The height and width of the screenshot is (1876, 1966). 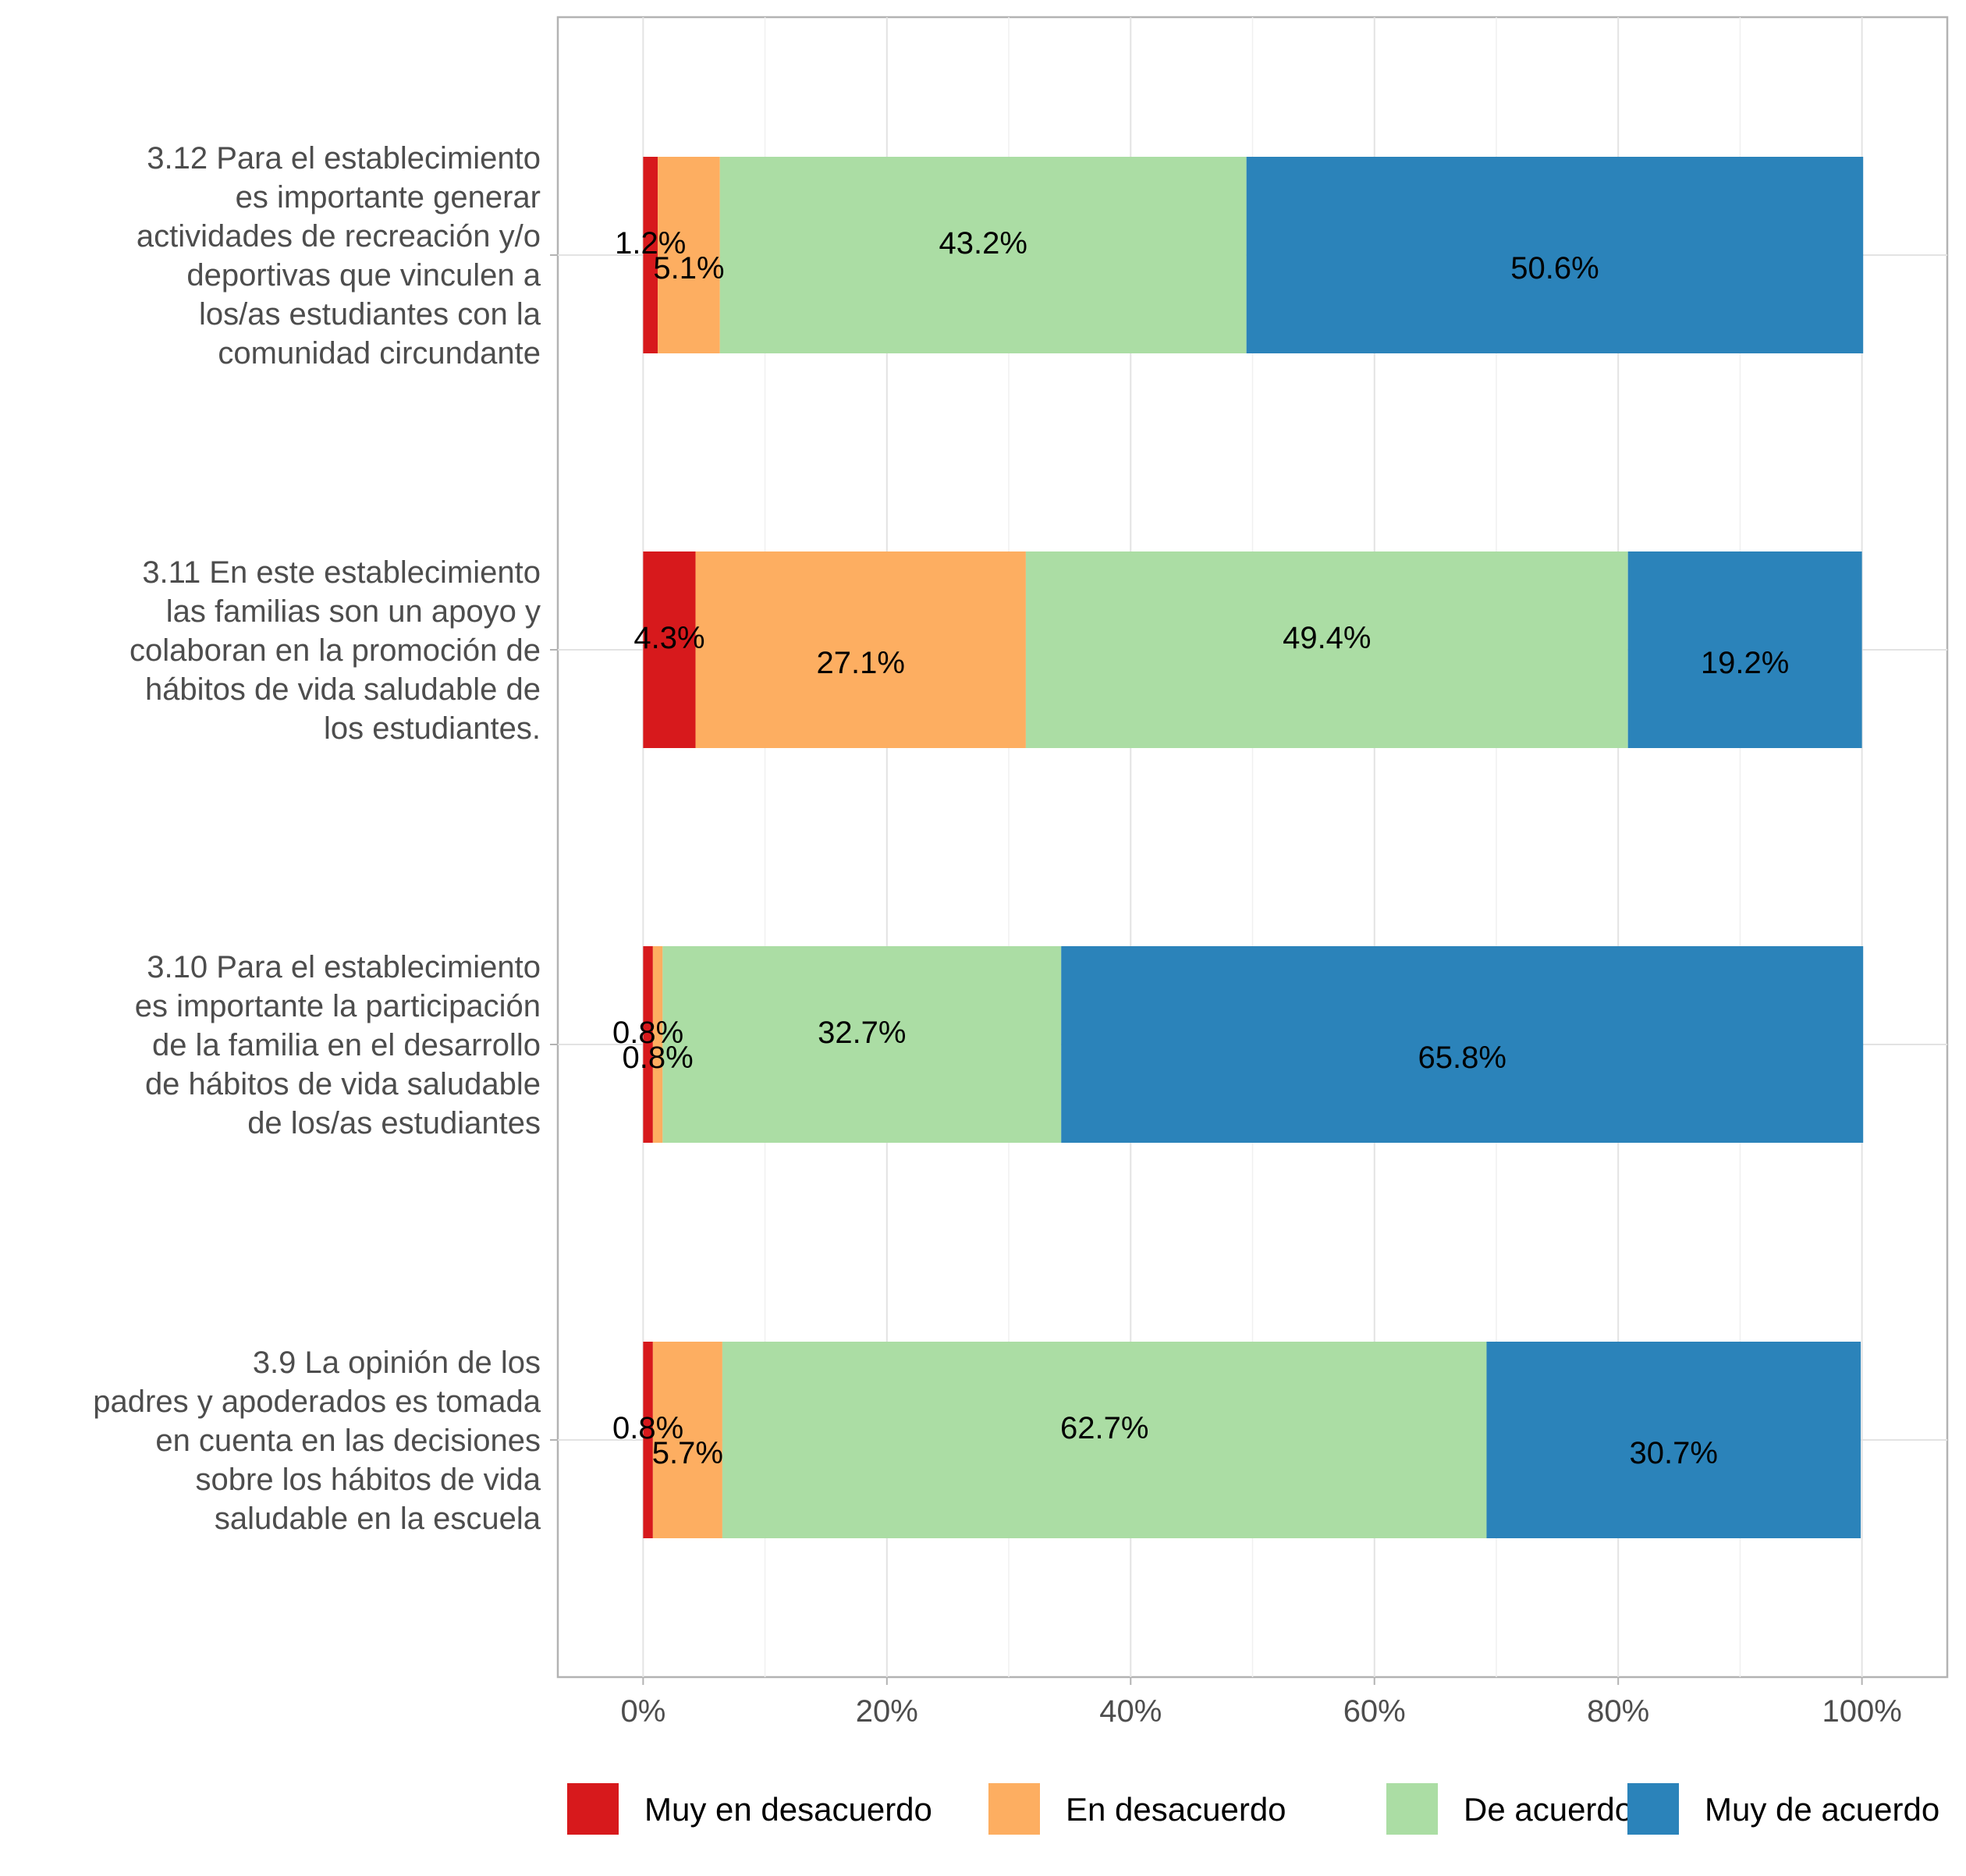 What do you see at coordinates (341, 573) in the screenshot?
I see `category-label-line: 3.11 En este establecimiento` at bounding box center [341, 573].